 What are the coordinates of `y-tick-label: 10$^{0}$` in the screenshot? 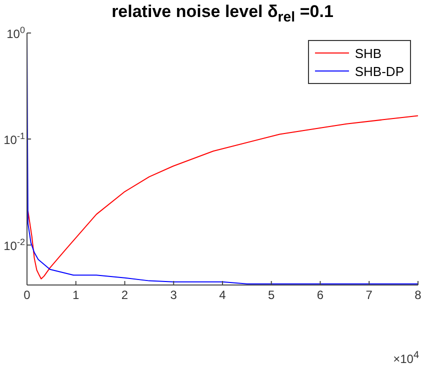 It's located at (15, 33).